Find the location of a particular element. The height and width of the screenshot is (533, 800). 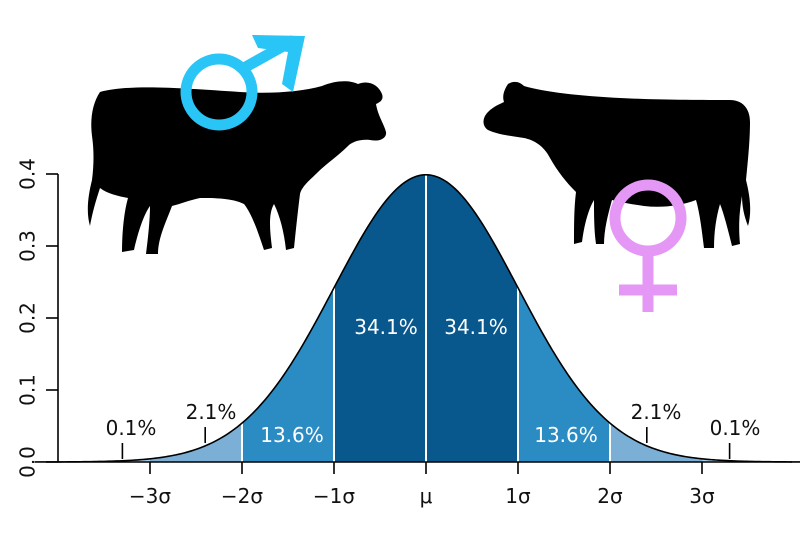

y-tick-label: 0.2 is located at coordinates (28, 318).